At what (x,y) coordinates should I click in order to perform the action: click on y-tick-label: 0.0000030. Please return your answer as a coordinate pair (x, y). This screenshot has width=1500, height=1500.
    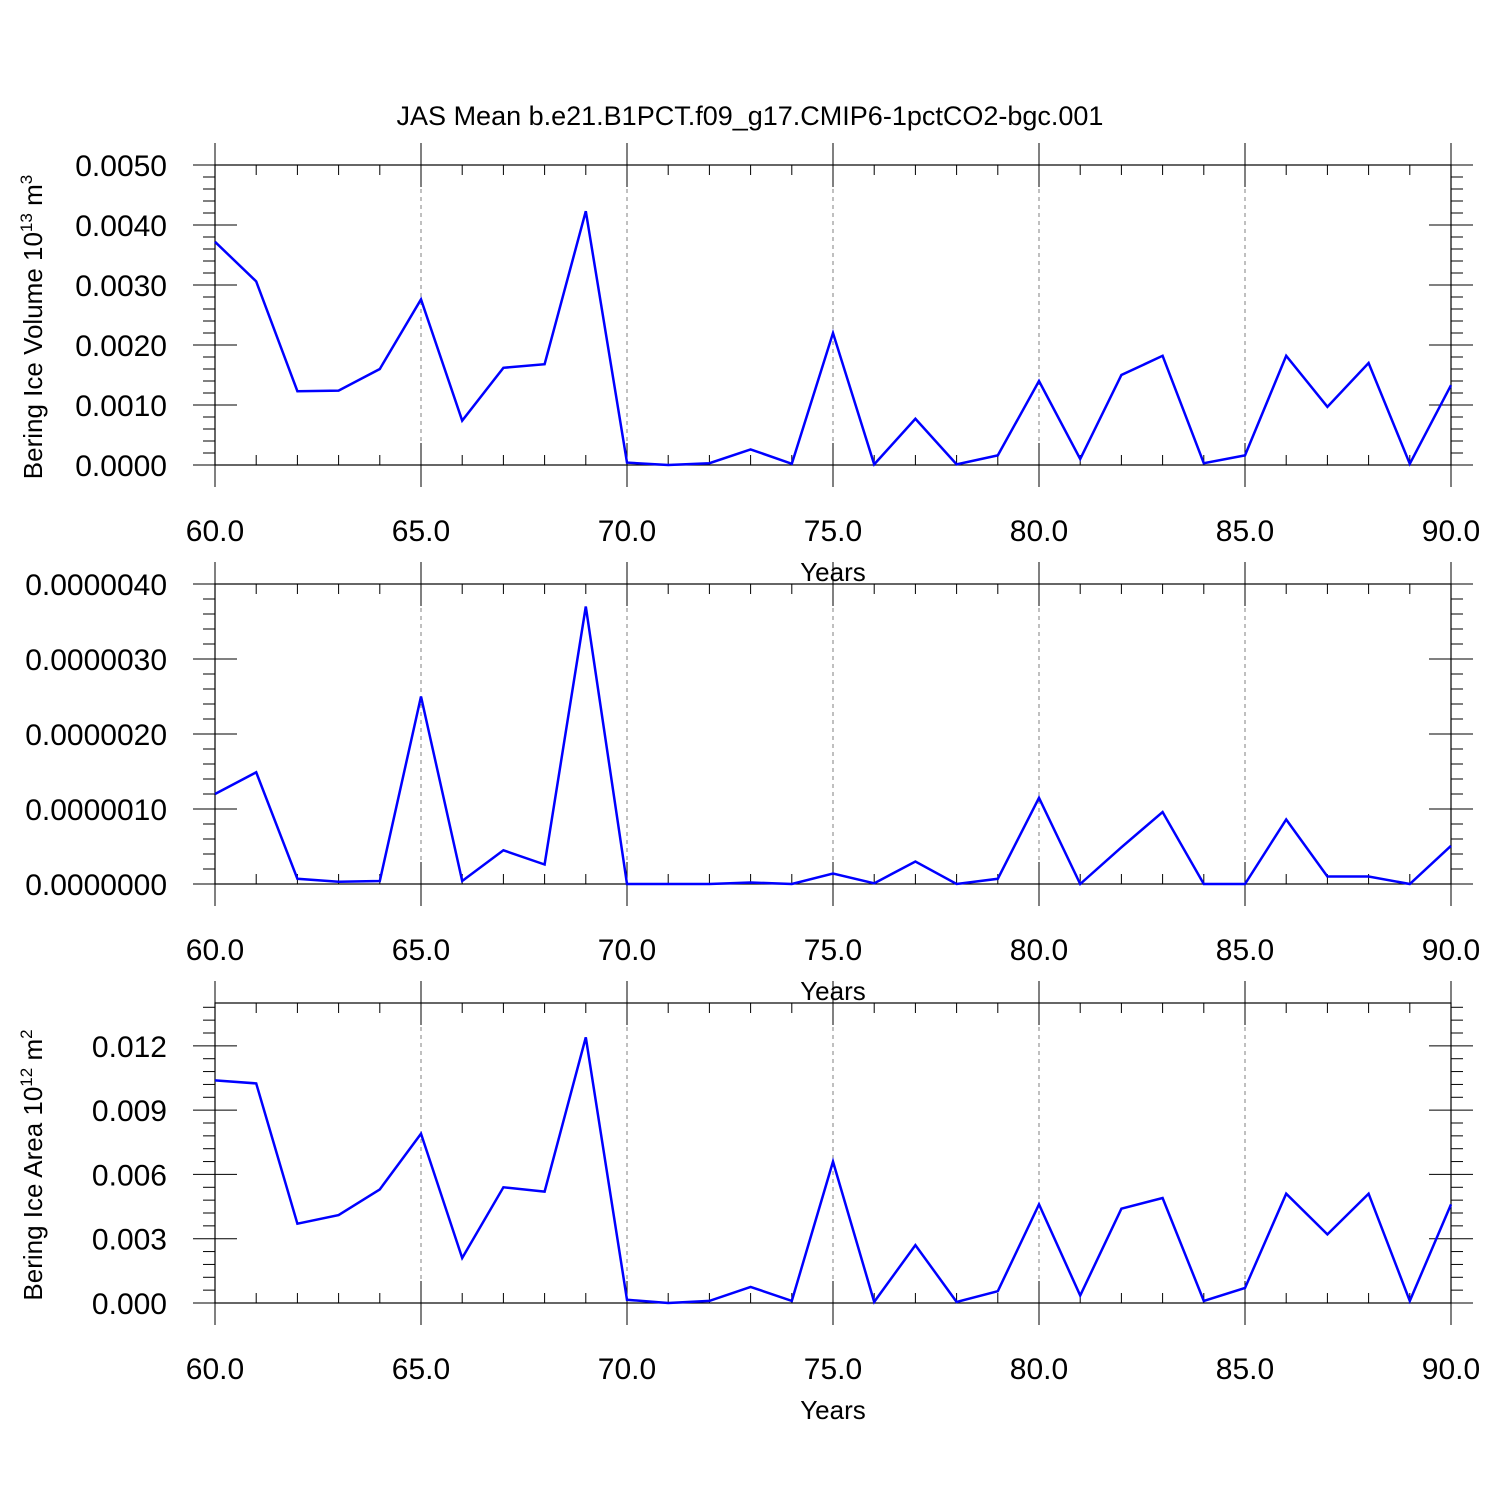
    Looking at the image, I should click on (96, 660).